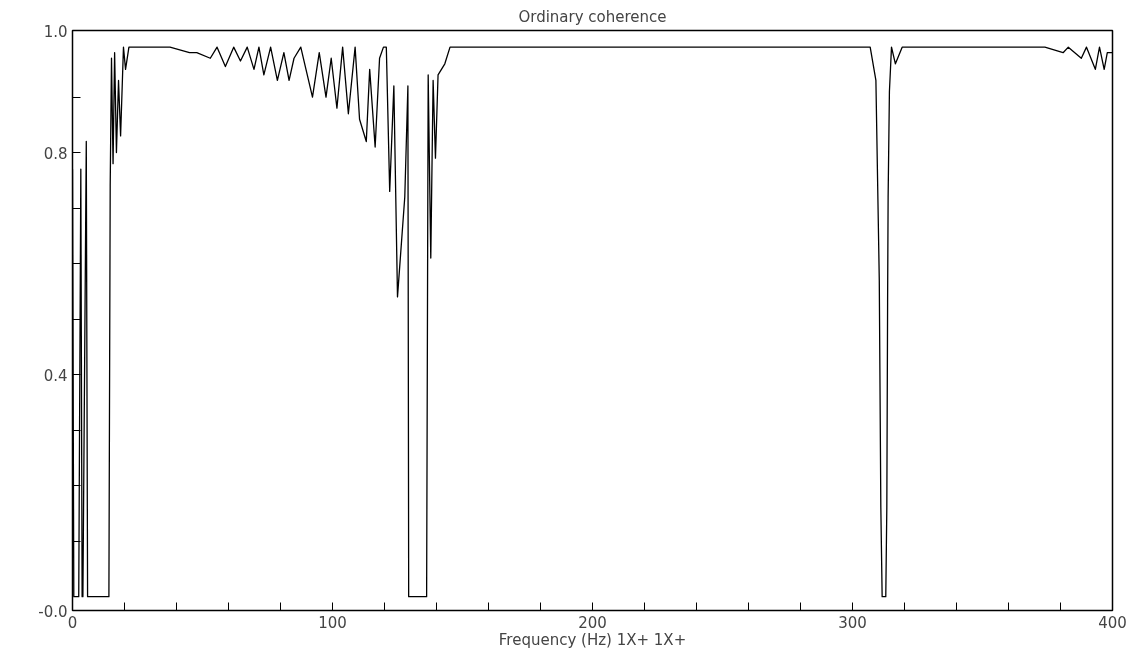 Image resolution: width=1145 pixels, height=651 pixels. Describe the element at coordinates (53, 611) in the screenshot. I see `y-tick-label: -0.0` at that location.